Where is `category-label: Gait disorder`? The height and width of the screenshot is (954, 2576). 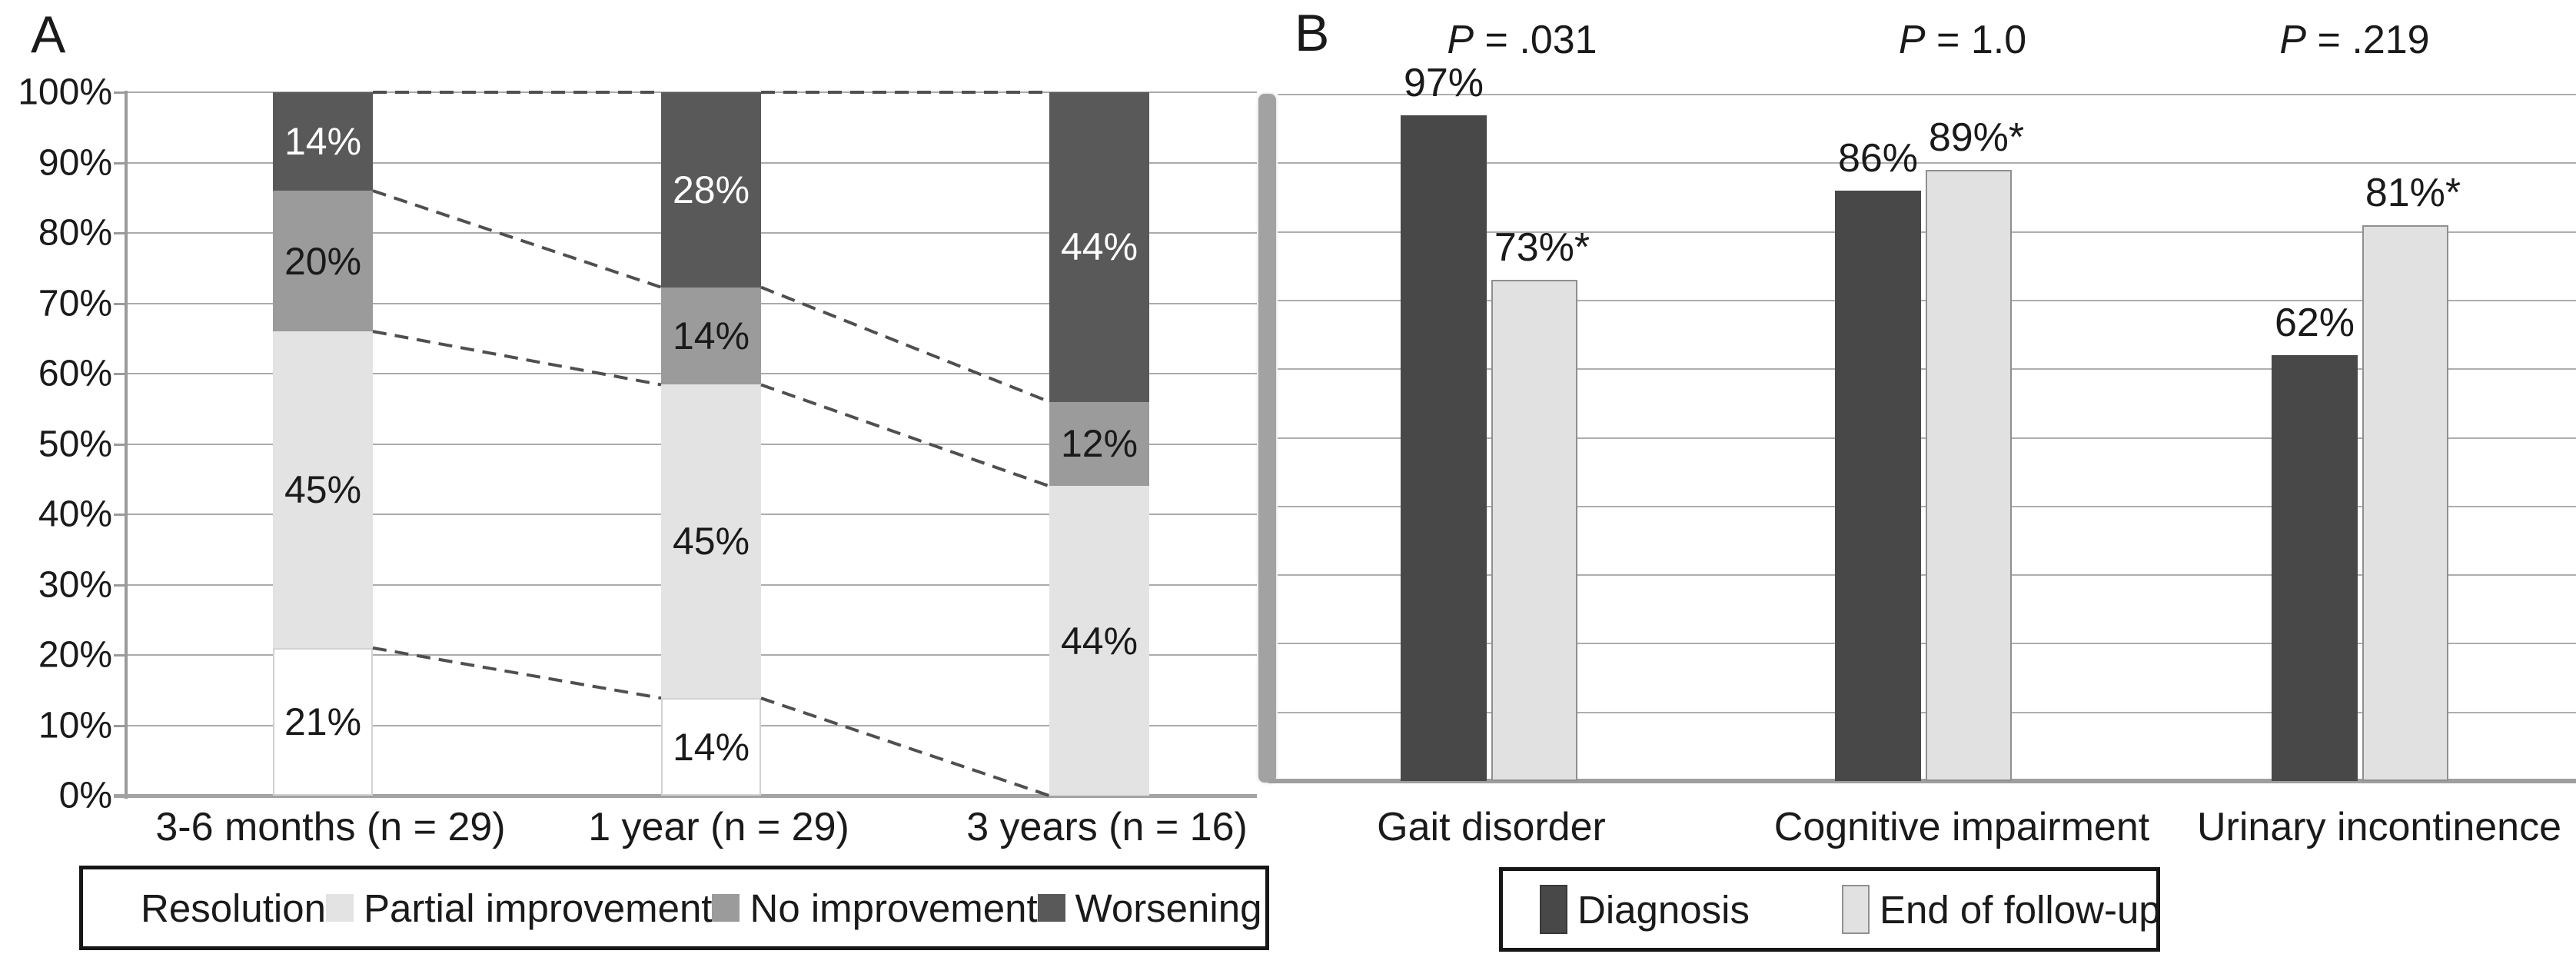
category-label: Gait disorder is located at coordinates (1491, 827).